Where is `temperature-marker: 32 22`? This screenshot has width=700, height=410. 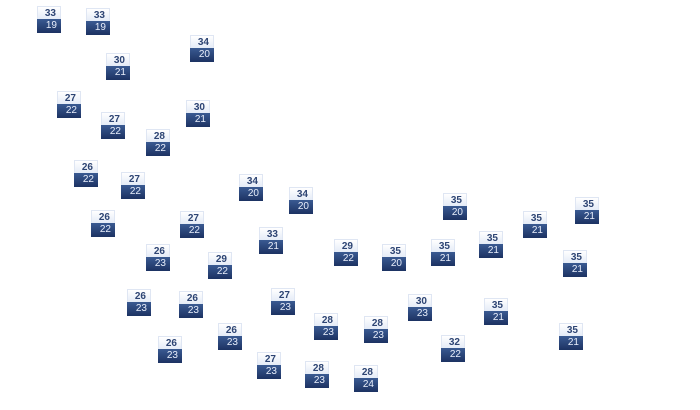 temperature-marker: 32 22 is located at coordinates (453, 349).